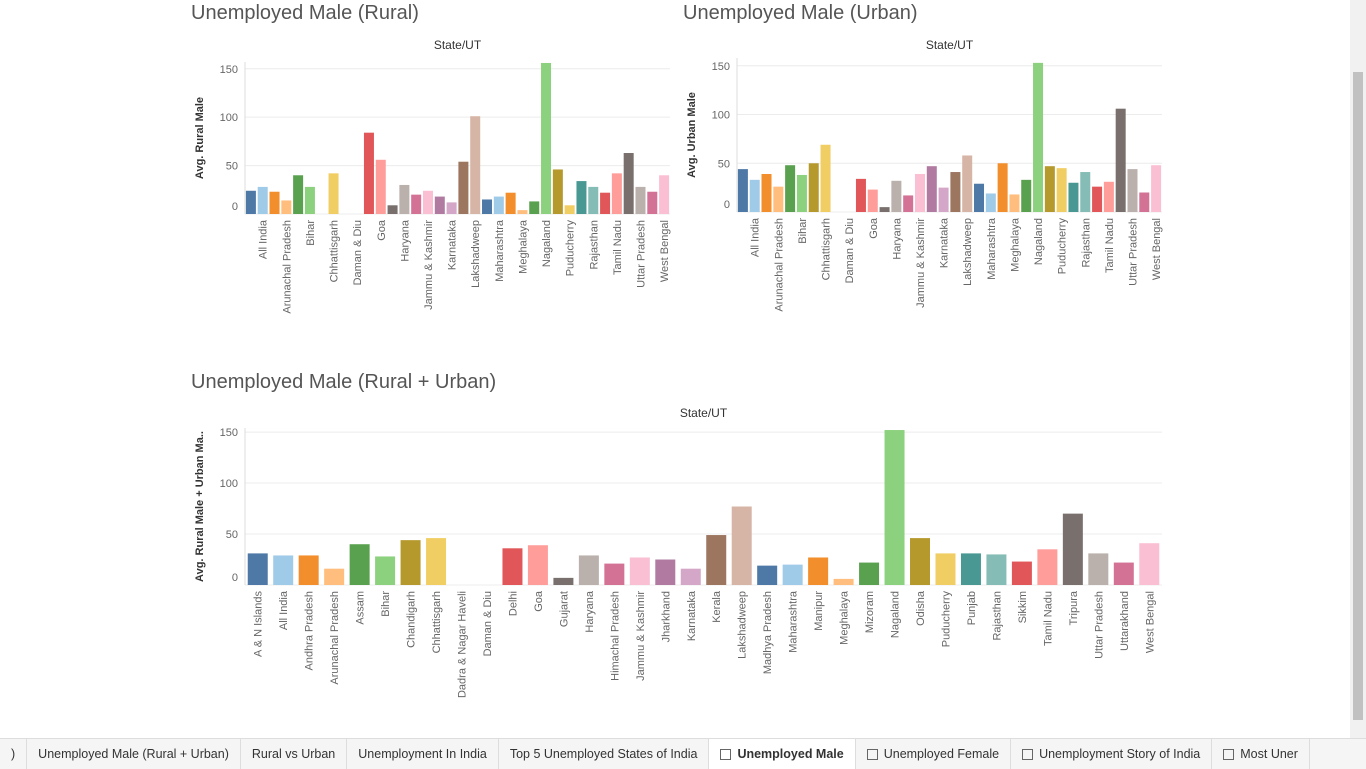 The image size is (1366, 769). Describe the element at coordinates (604, 754) in the screenshot. I see `sheet-tab: Top 5 Unemployed States of India` at that location.